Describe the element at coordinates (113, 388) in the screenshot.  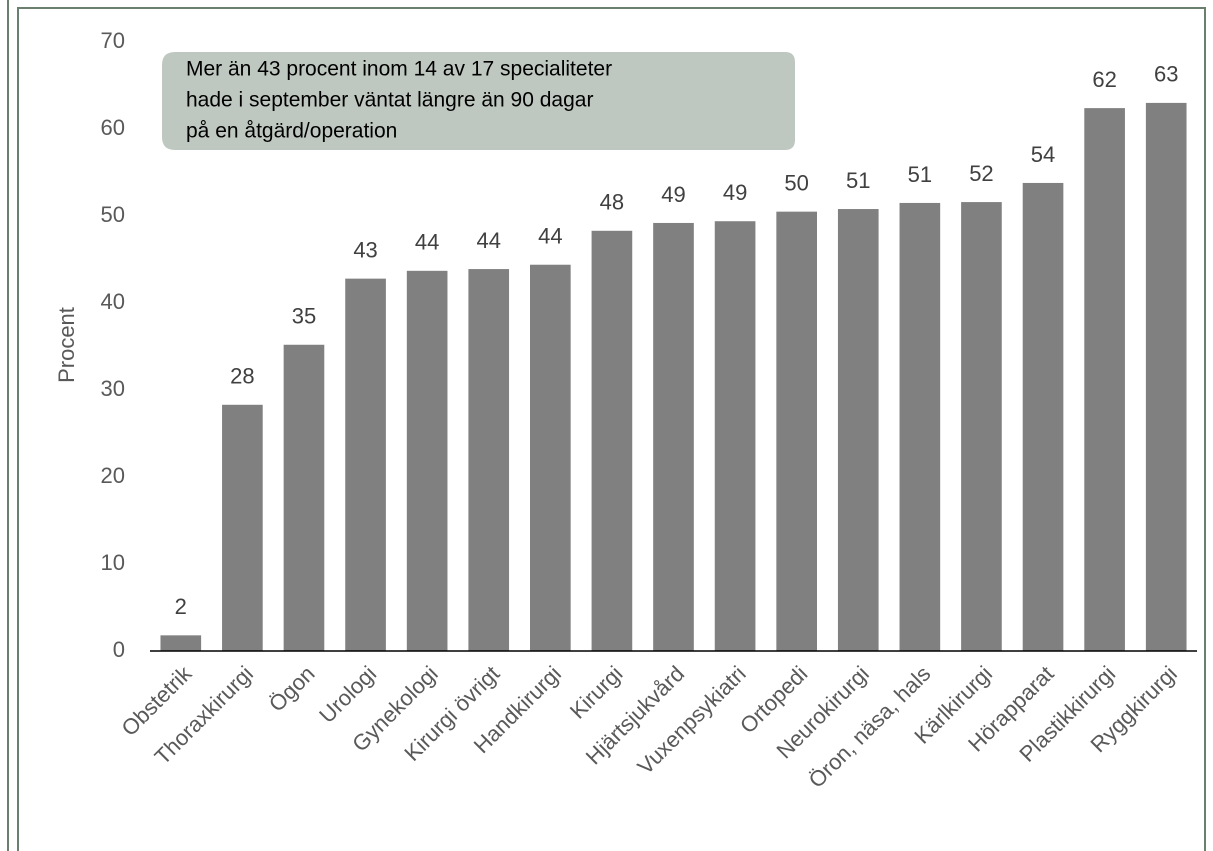
I see `y-tick-label: 30` at that location.